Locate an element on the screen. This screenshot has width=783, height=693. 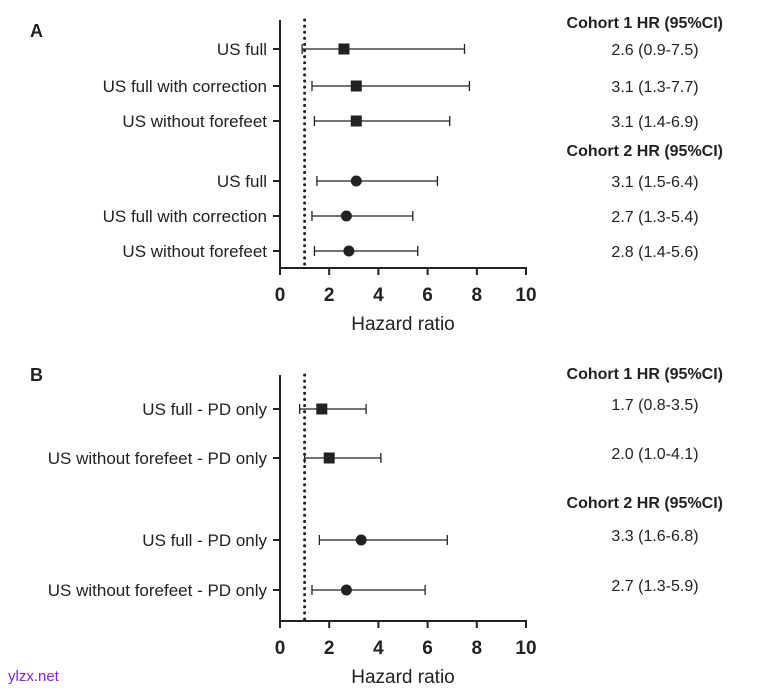
hr-value-text: 2.7 (1.3-5.4) is located at coordinates (654, 217).